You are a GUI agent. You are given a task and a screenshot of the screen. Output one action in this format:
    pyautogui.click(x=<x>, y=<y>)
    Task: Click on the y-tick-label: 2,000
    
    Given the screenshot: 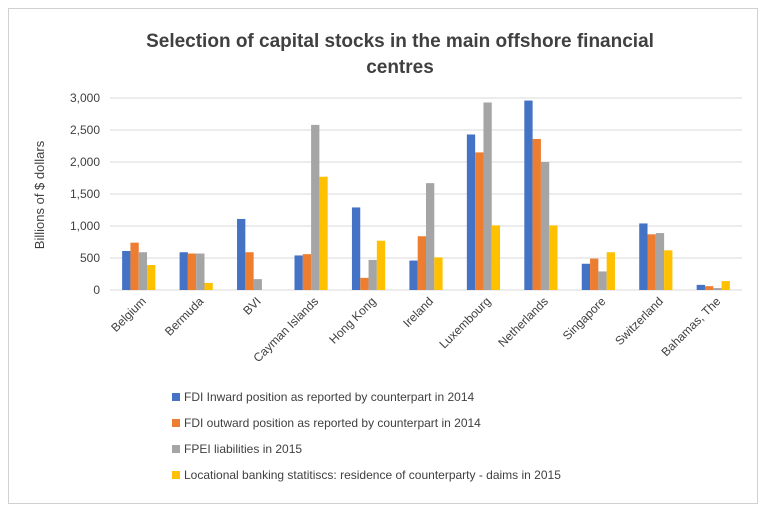 What is the action you would take?
    pyautogui.click(x=85, y=162)
    